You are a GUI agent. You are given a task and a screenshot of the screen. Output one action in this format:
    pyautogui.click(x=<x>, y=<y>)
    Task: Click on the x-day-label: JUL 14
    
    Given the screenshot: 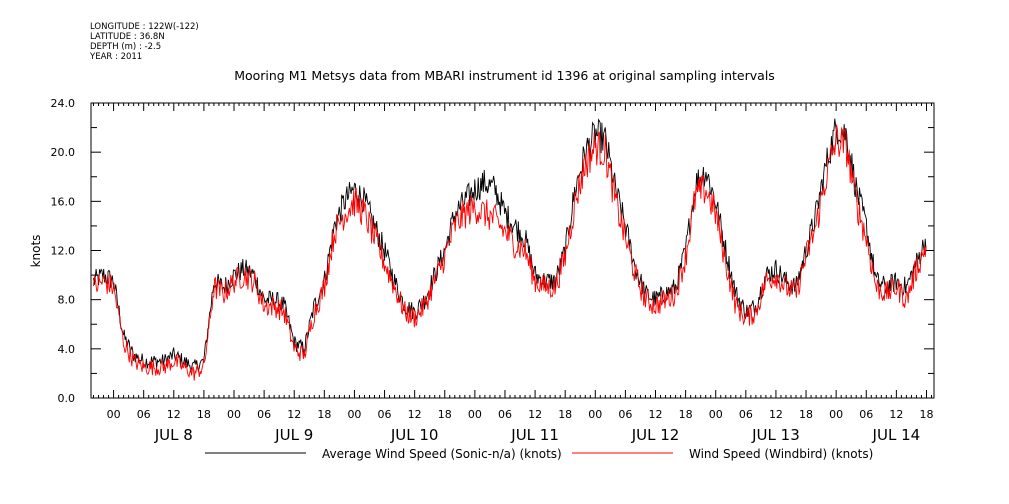 What is the action you would take?
    pyautogui.click(x=896, y=435)
    